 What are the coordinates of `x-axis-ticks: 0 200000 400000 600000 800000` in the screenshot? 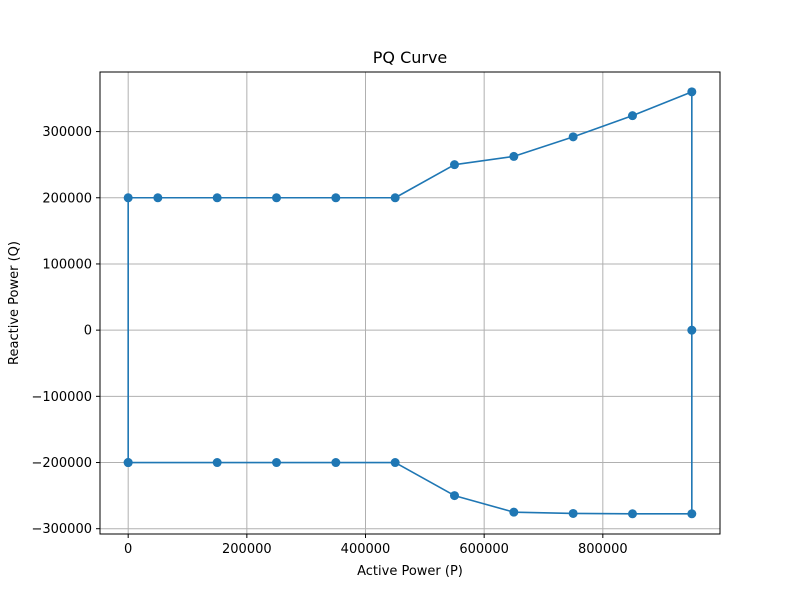 It's located at (376, 545).